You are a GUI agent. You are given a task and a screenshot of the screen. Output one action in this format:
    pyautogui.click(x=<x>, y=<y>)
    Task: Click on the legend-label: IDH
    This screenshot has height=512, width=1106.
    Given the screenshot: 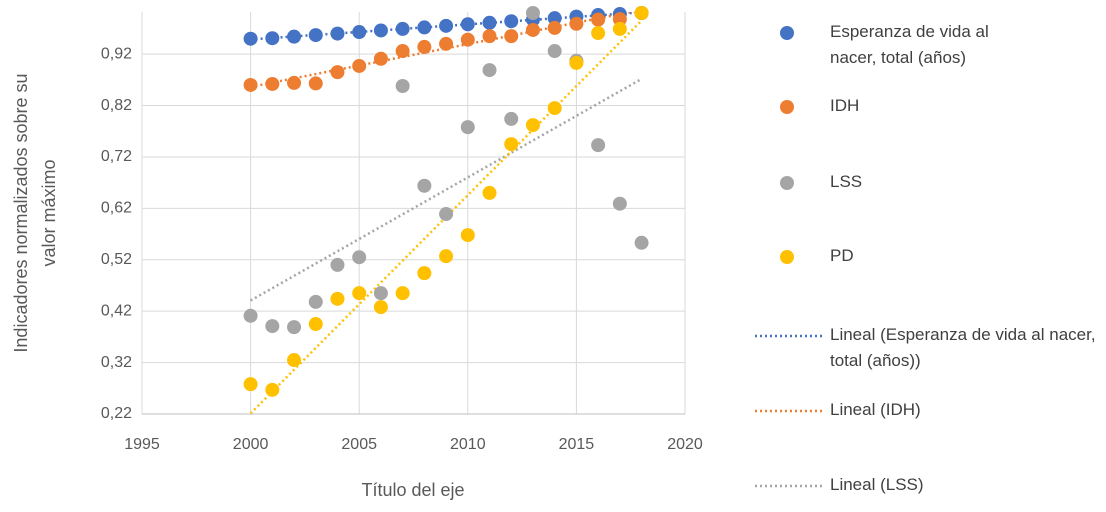 What is the action you would take?
    pyautogui.click(x=845, y=105)
    